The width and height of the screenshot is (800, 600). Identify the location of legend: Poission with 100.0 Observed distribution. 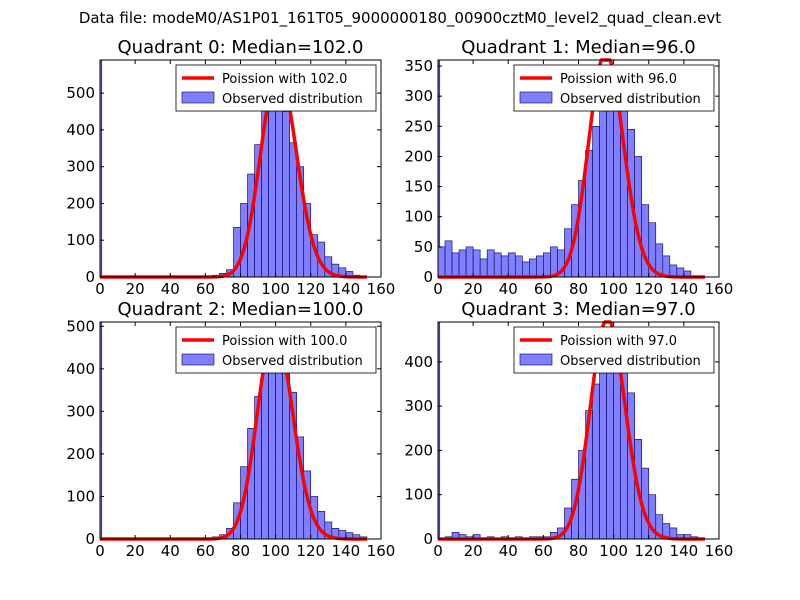
(276, 350).